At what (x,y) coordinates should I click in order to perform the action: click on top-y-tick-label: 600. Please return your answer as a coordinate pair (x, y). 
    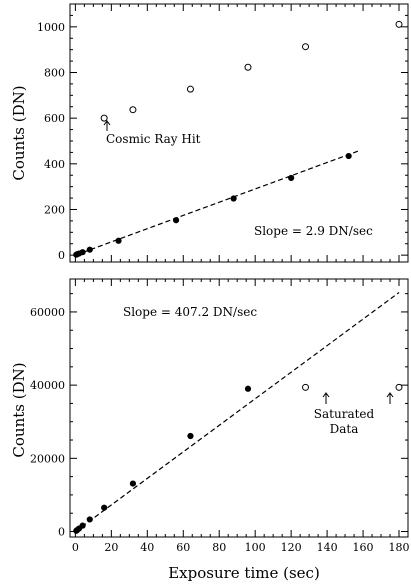
    Looking at the image, I should click on (54, 118).